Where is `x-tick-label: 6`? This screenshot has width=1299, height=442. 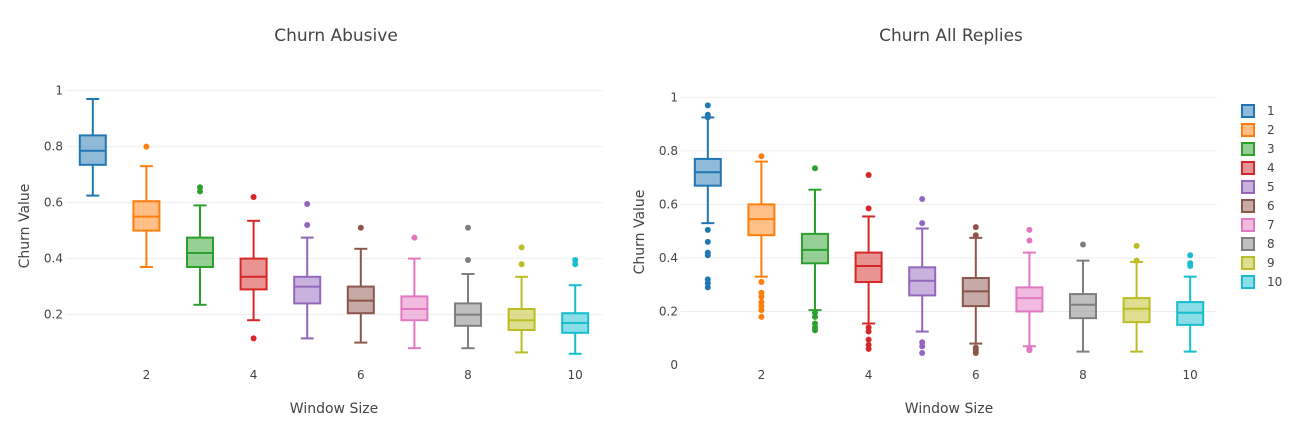 x-tick-label: 6 is located at coordinates (361, 375).